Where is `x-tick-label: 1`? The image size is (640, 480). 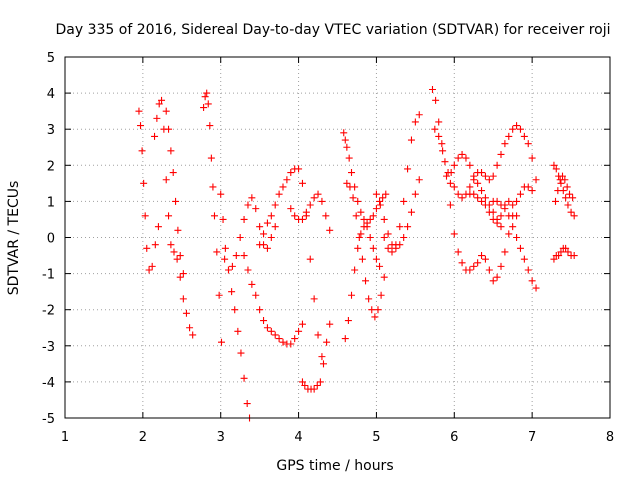
x-tick-label: 1 is located at coordinates (65, 437).